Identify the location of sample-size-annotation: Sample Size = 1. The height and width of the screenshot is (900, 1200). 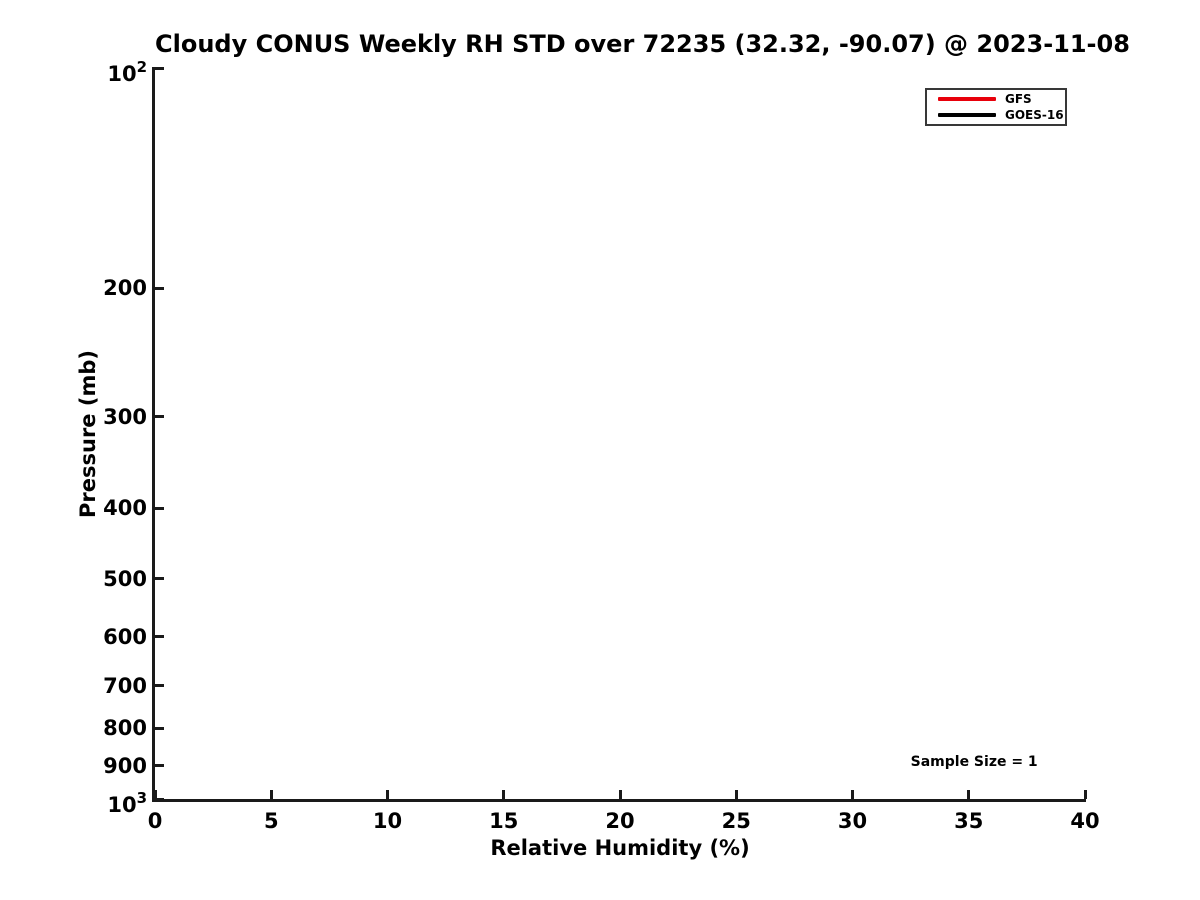
(974, 761).